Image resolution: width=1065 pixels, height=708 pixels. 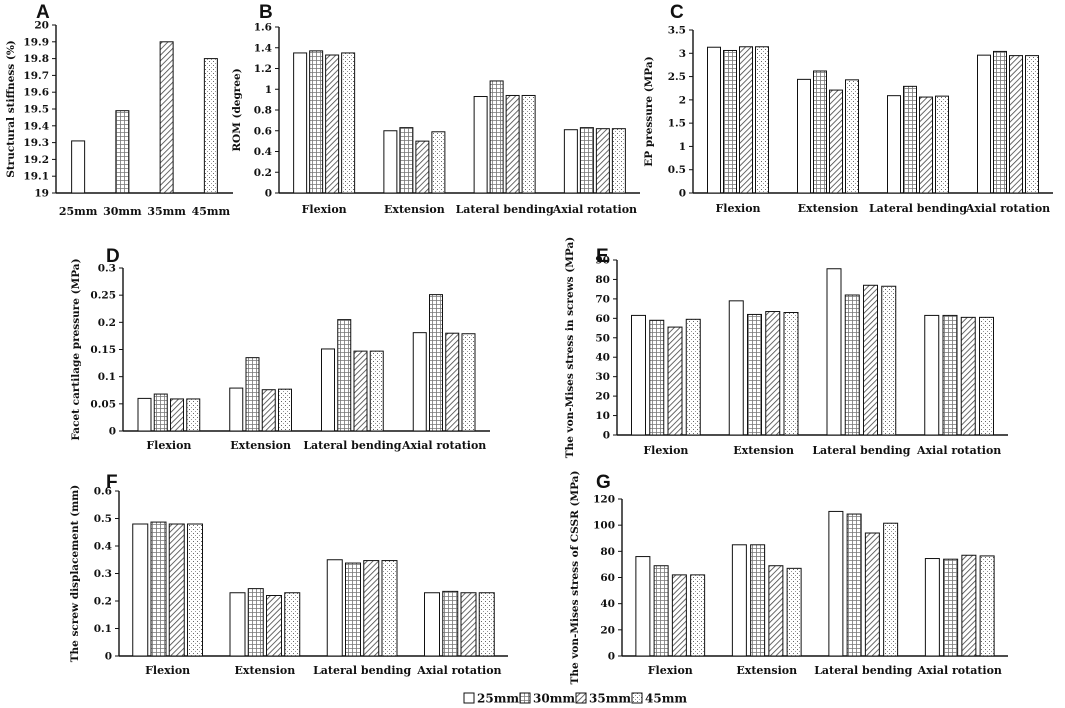 I want to click on y-tick-label: 60, so click(x=607, y=578).